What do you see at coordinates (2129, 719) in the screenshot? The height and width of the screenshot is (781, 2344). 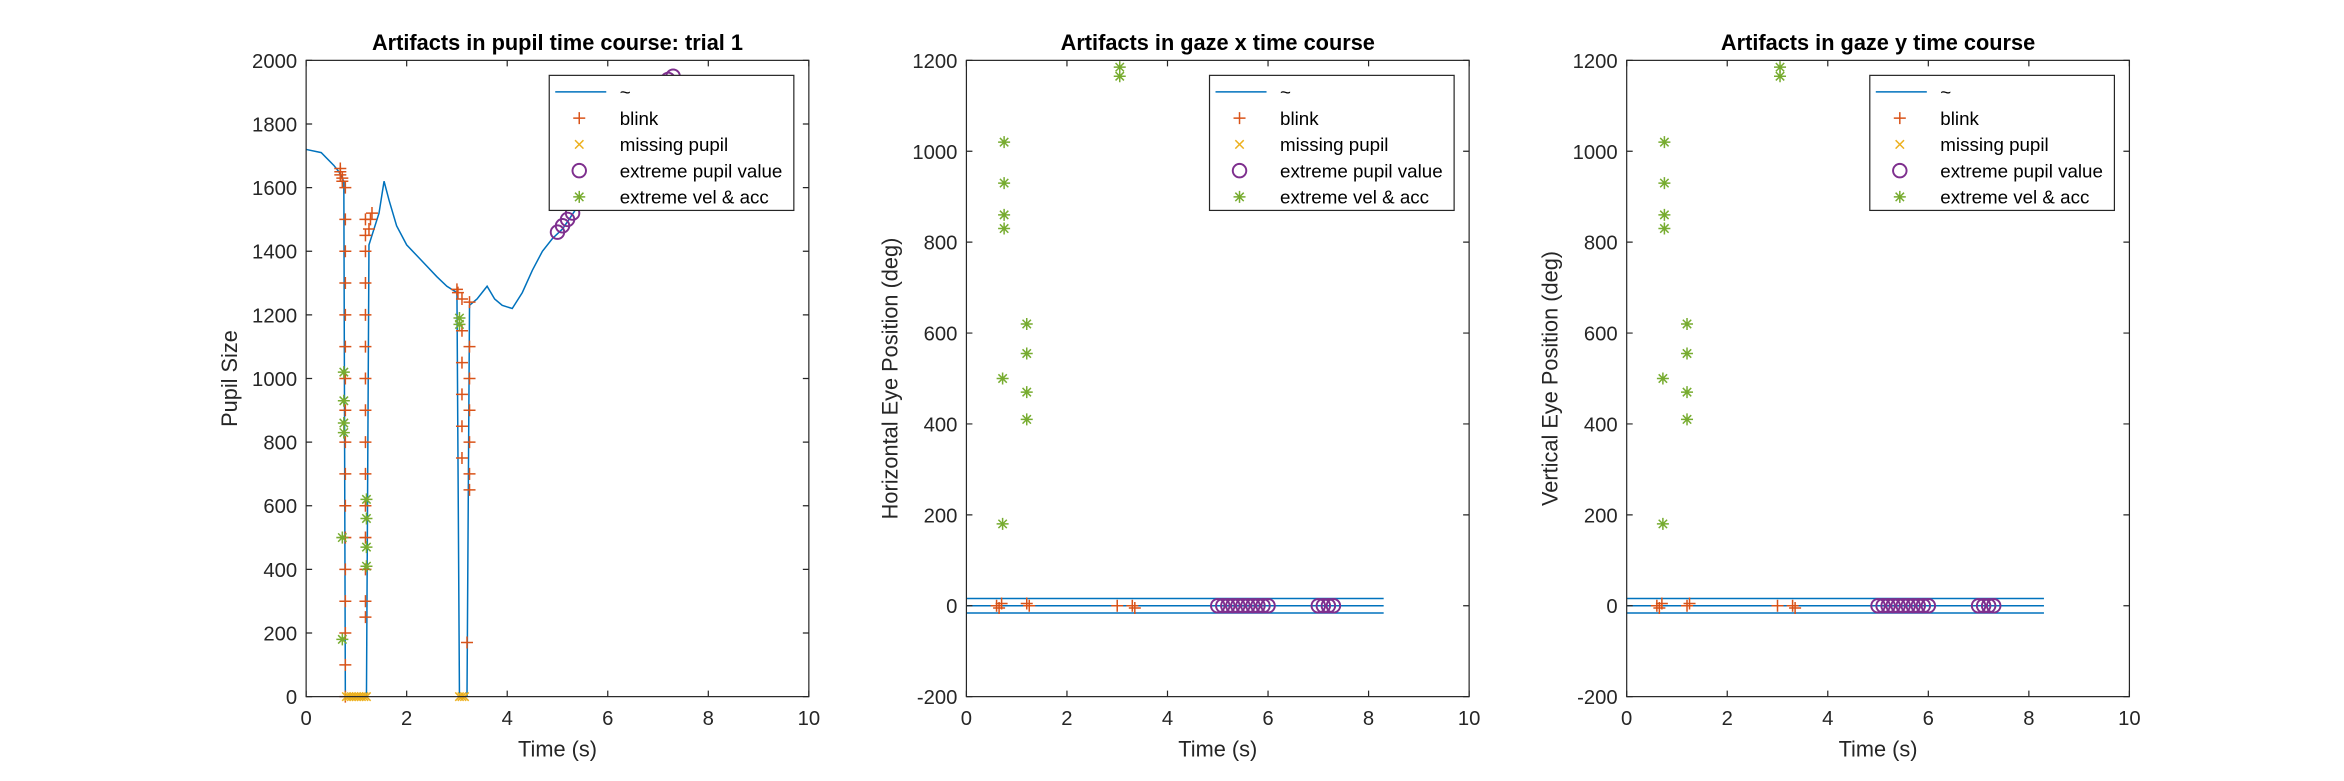 I see `x-tick-label: 10` at bounding box center [2129, 719].